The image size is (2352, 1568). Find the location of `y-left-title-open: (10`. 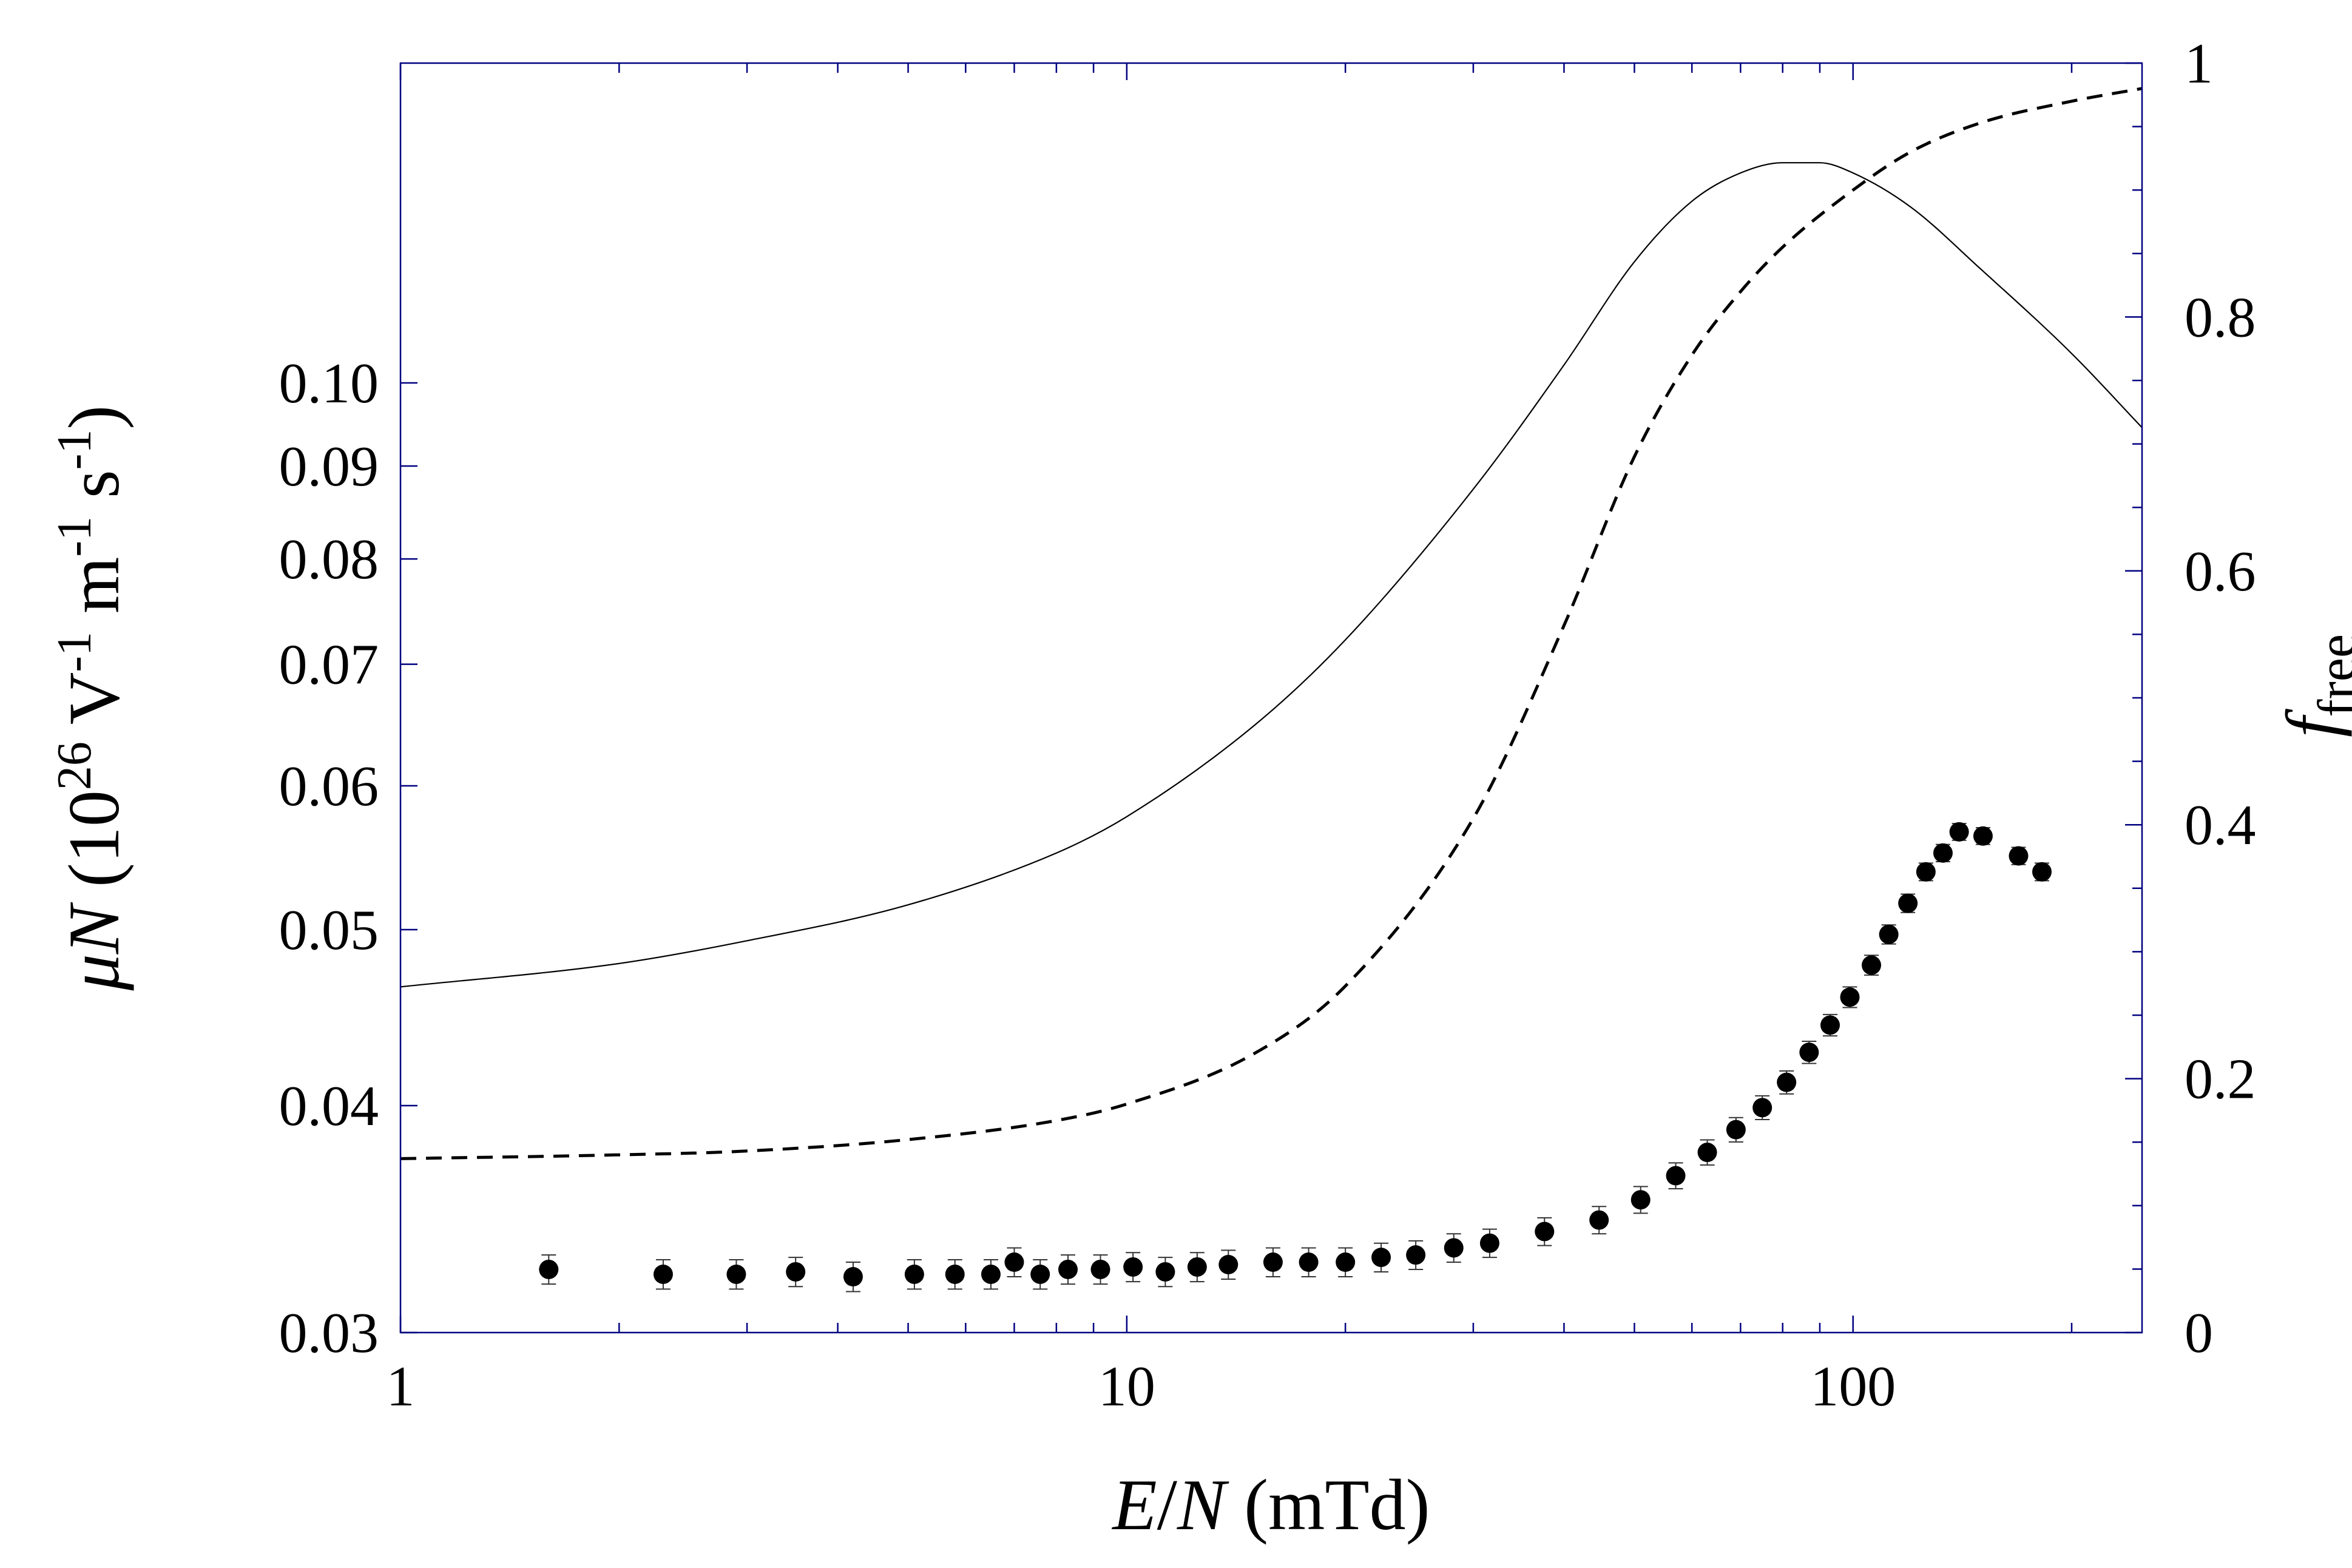

y-left-title-open: (10 is located at coordinates (94, 847).